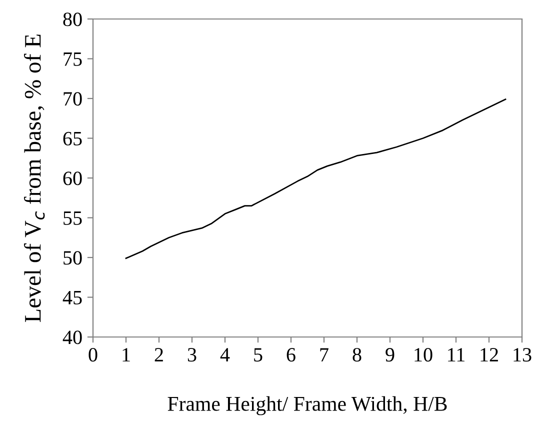  I want to click on y-axis-title: Level of V$_{c}$ from base, % of E, so click(34, 178).